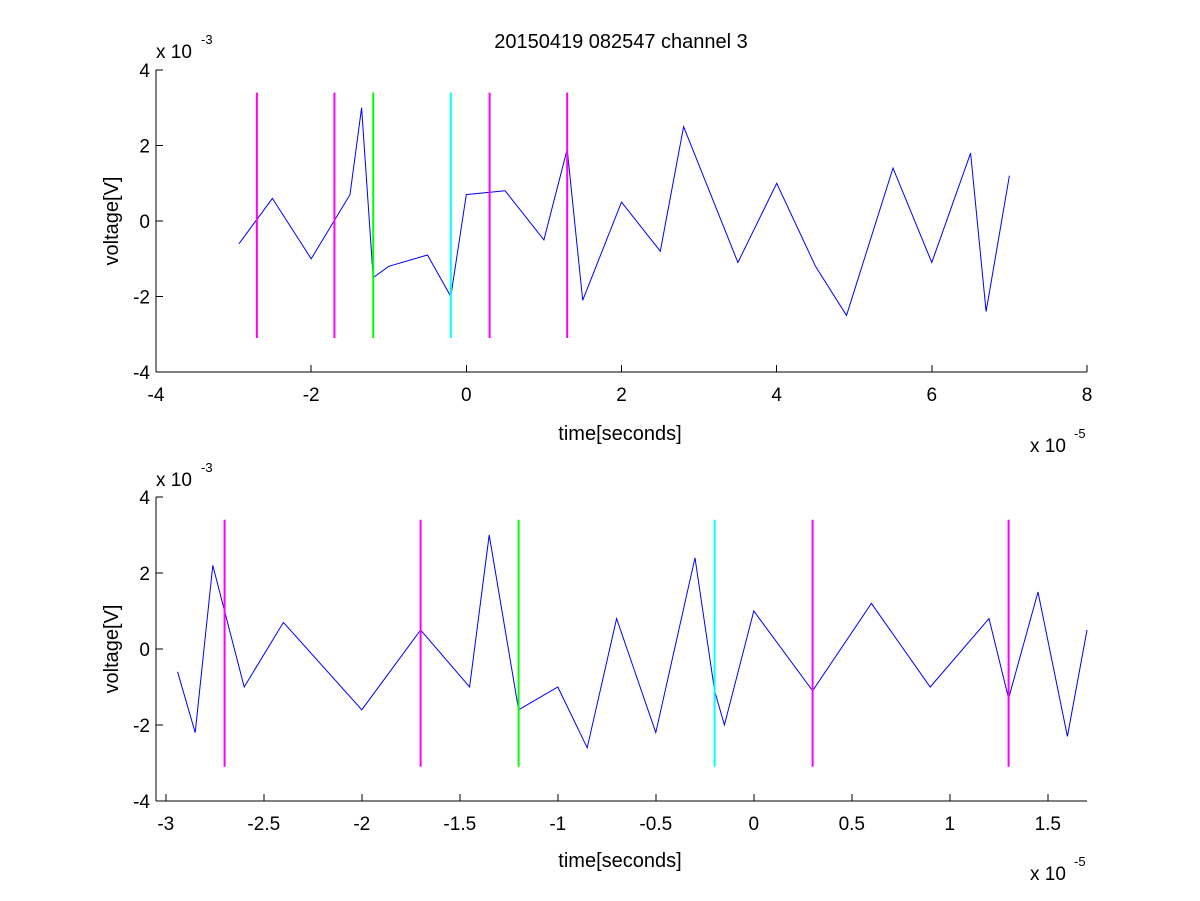  Describe the element at coordinates (609, 814) in the screenshot. I see `bottom-plot-x-ticks: -3 -2.5 -2 -1.5 -1 -0.5 0 0.5 1 1.5` at that location.